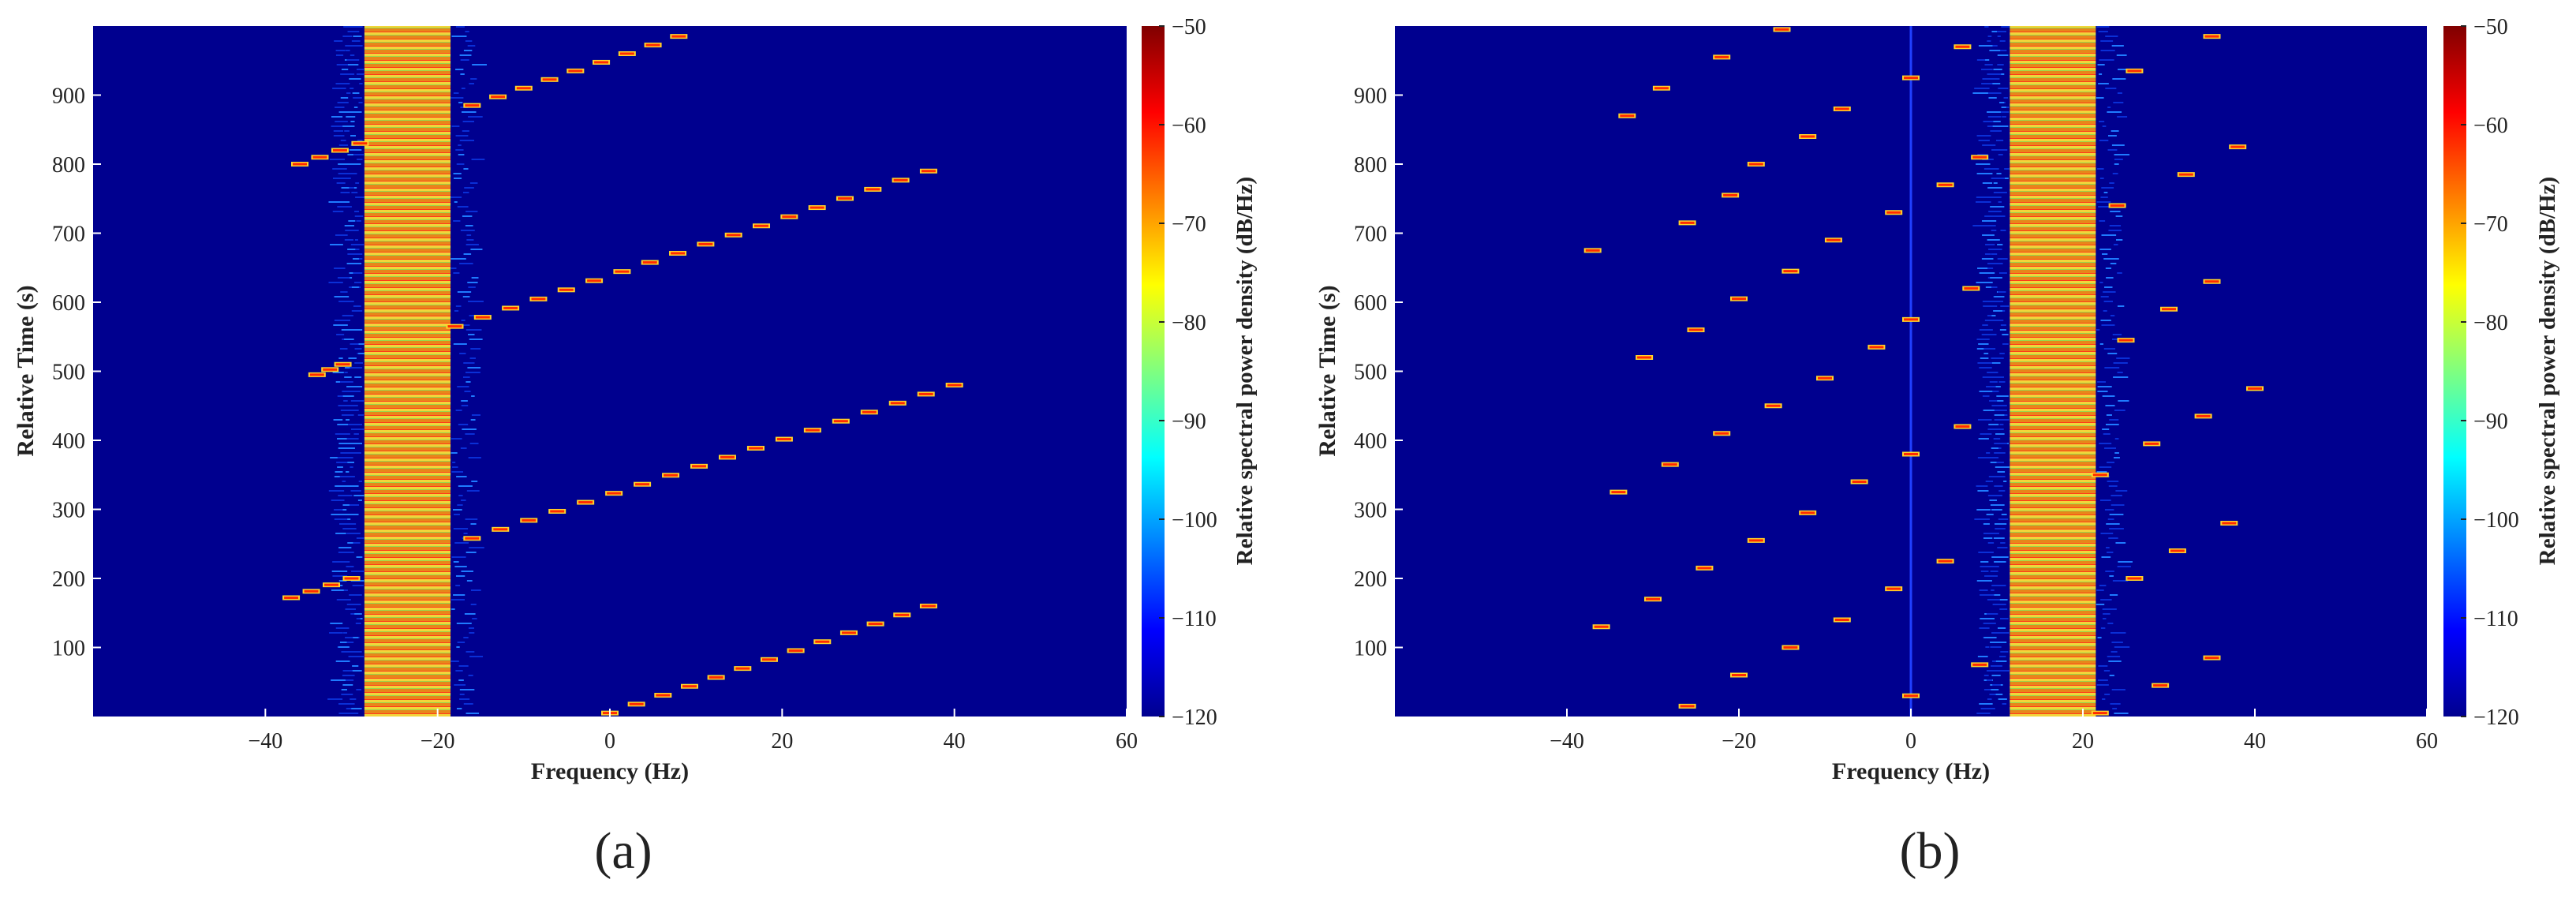 The height and width of the screenshot is (898, 2576). Describe the element at coordinates (1189, 27) in the screenshot. I see `colorbar-tick-label: −50` at that location.